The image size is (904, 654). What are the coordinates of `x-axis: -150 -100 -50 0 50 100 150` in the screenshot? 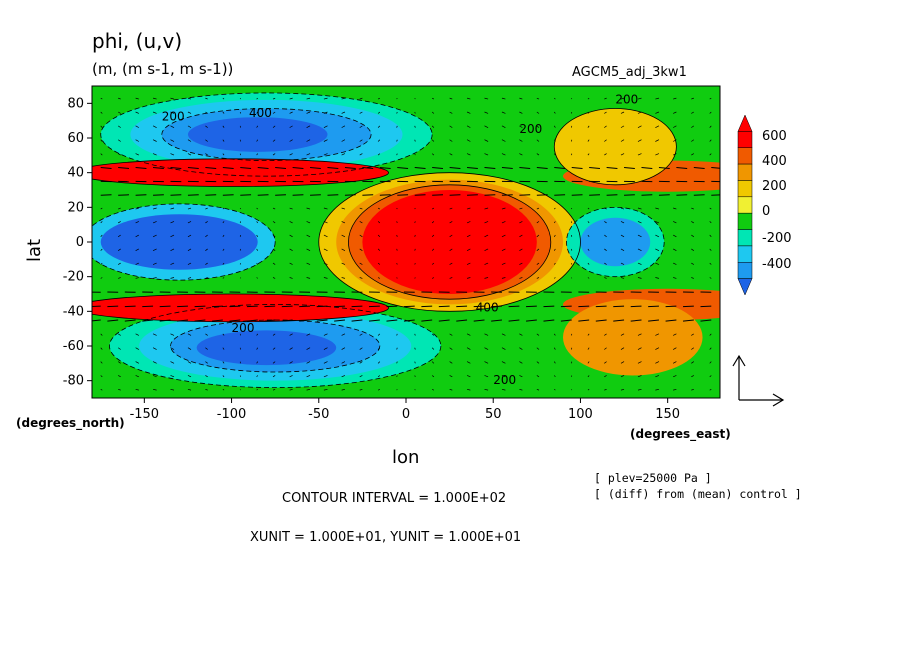 It's located at (405, 410).